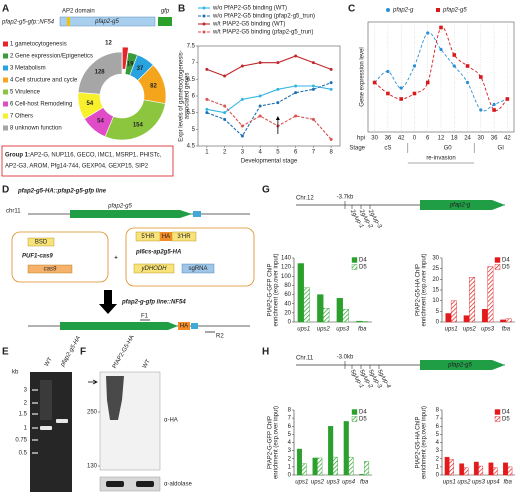 The image size is (520, 500). I want to click on data-label: 128, so click(100, 72).